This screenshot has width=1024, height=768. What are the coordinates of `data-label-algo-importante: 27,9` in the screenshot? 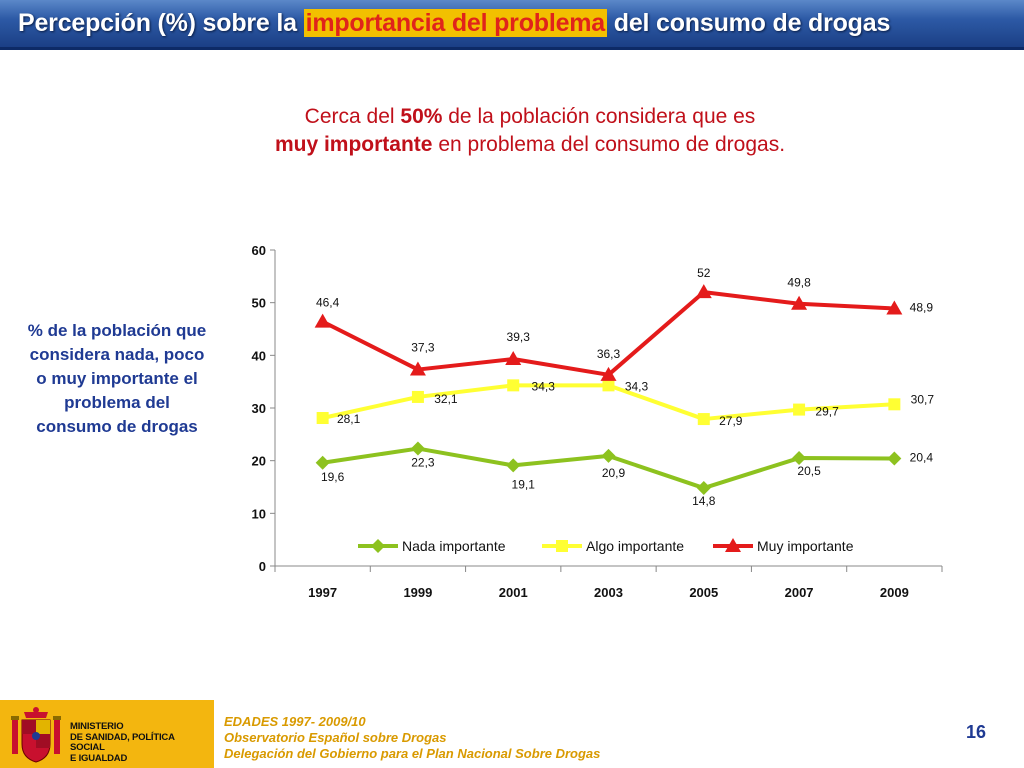 It's located at (731, 421).